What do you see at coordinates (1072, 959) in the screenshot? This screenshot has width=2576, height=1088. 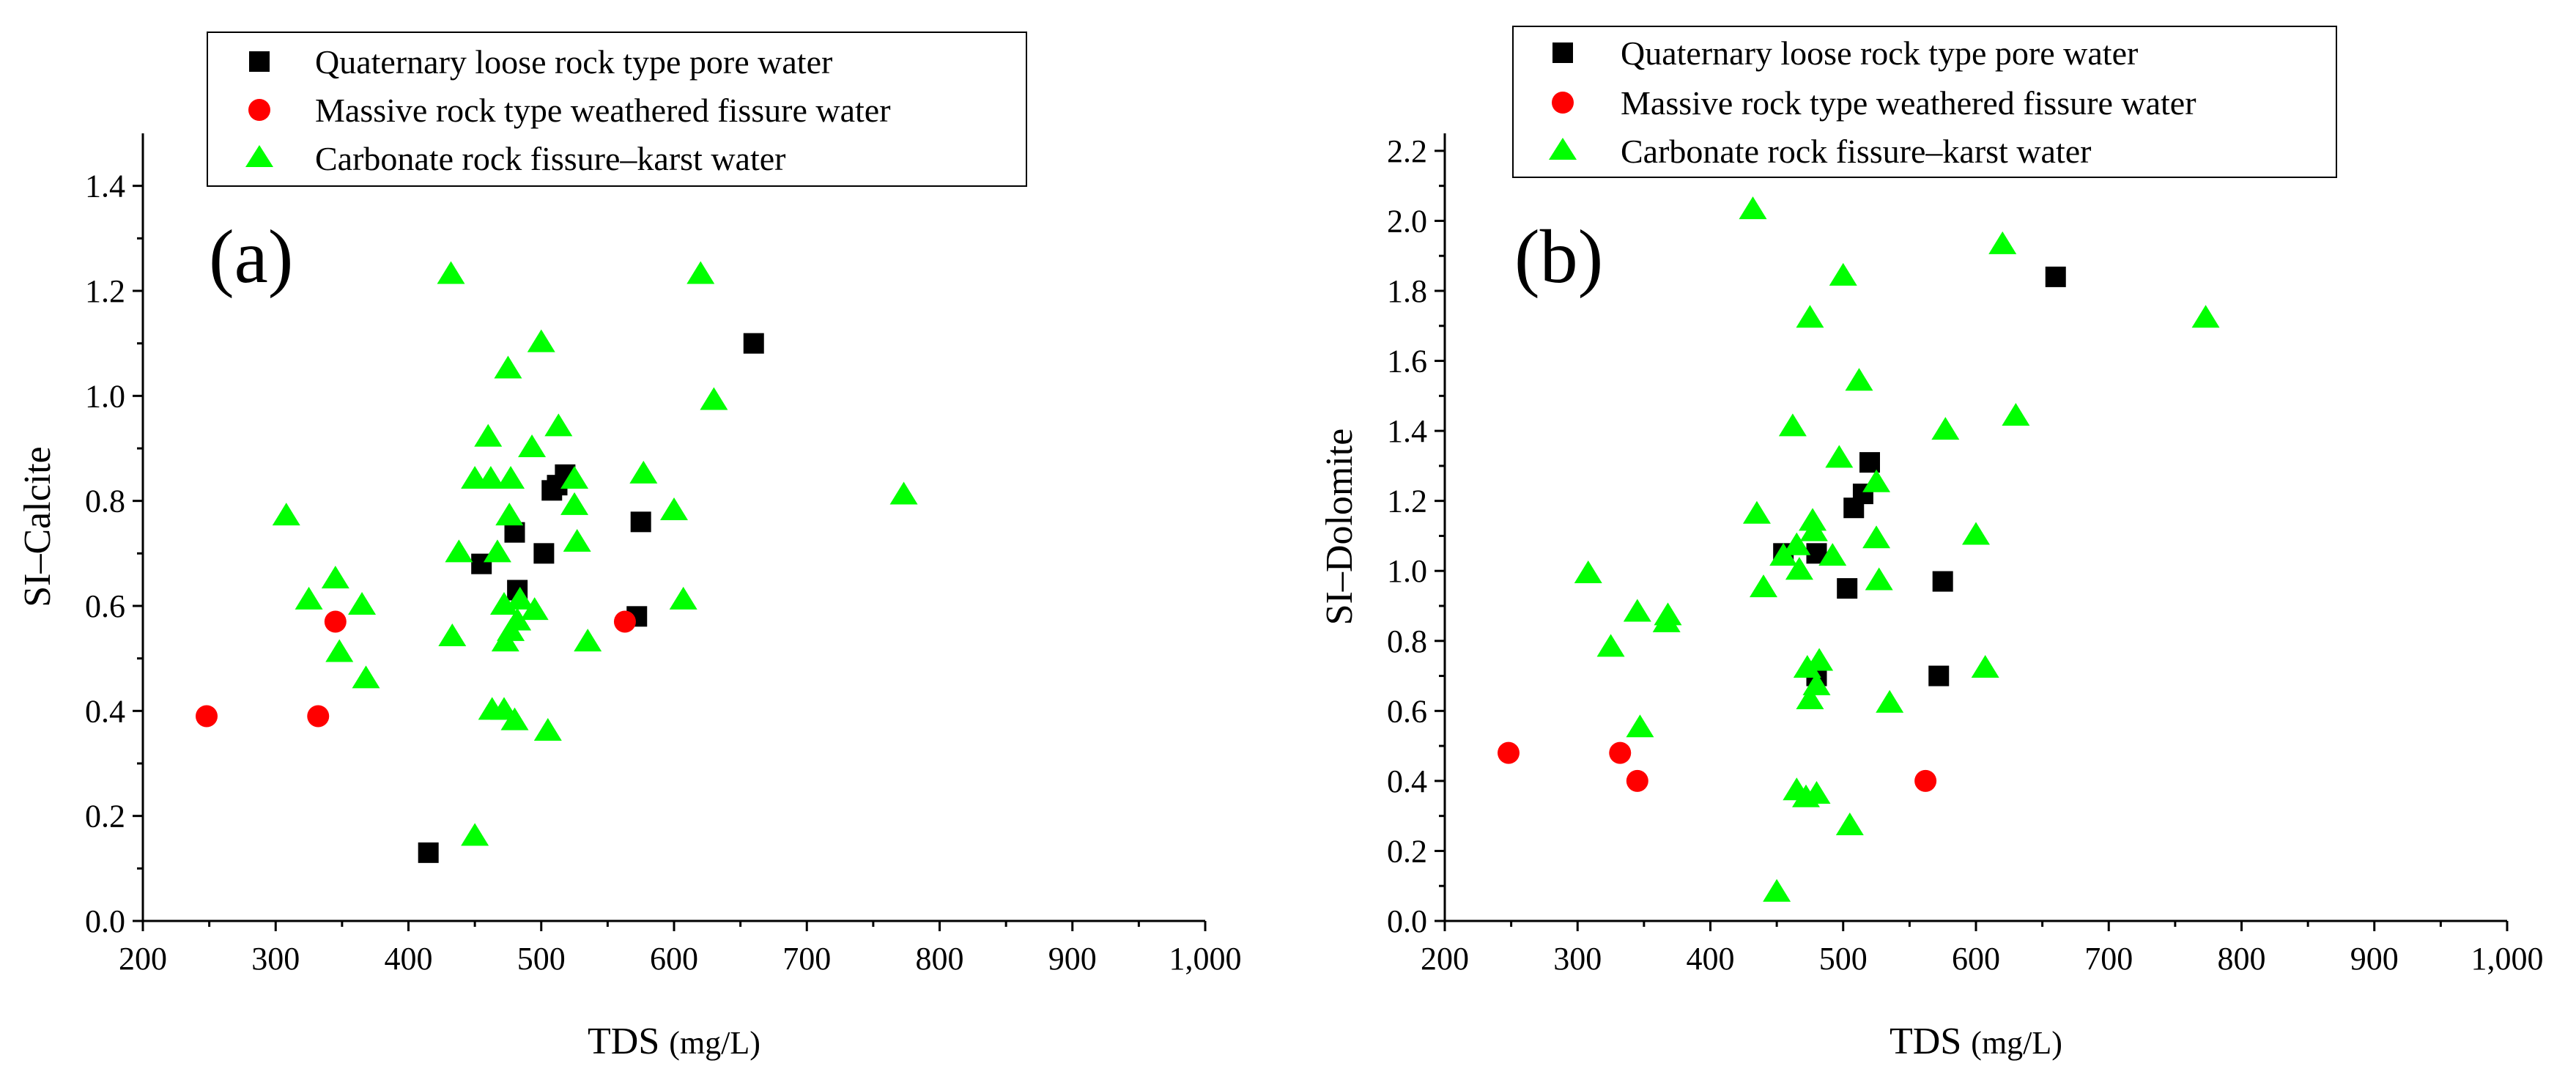 I see `chart-a-x-tick-label: 900` at bounding box center [1072, 959].